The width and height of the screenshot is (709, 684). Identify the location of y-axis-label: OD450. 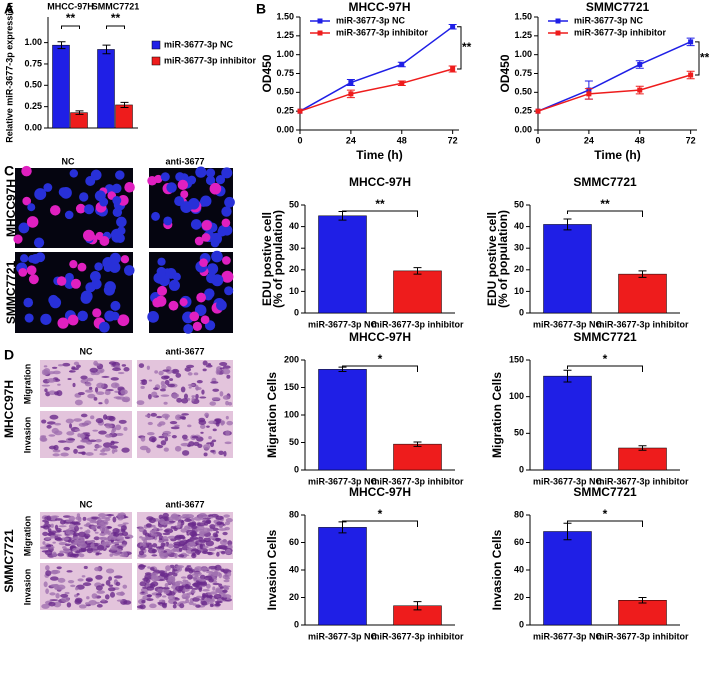
(505, 73).